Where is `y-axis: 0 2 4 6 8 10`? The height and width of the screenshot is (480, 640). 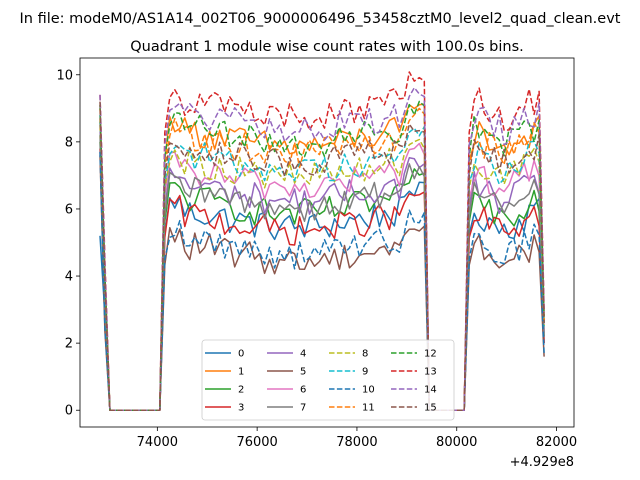
y-axis: 0 2 4 6 8 10 is located at coordinates (68, 243).